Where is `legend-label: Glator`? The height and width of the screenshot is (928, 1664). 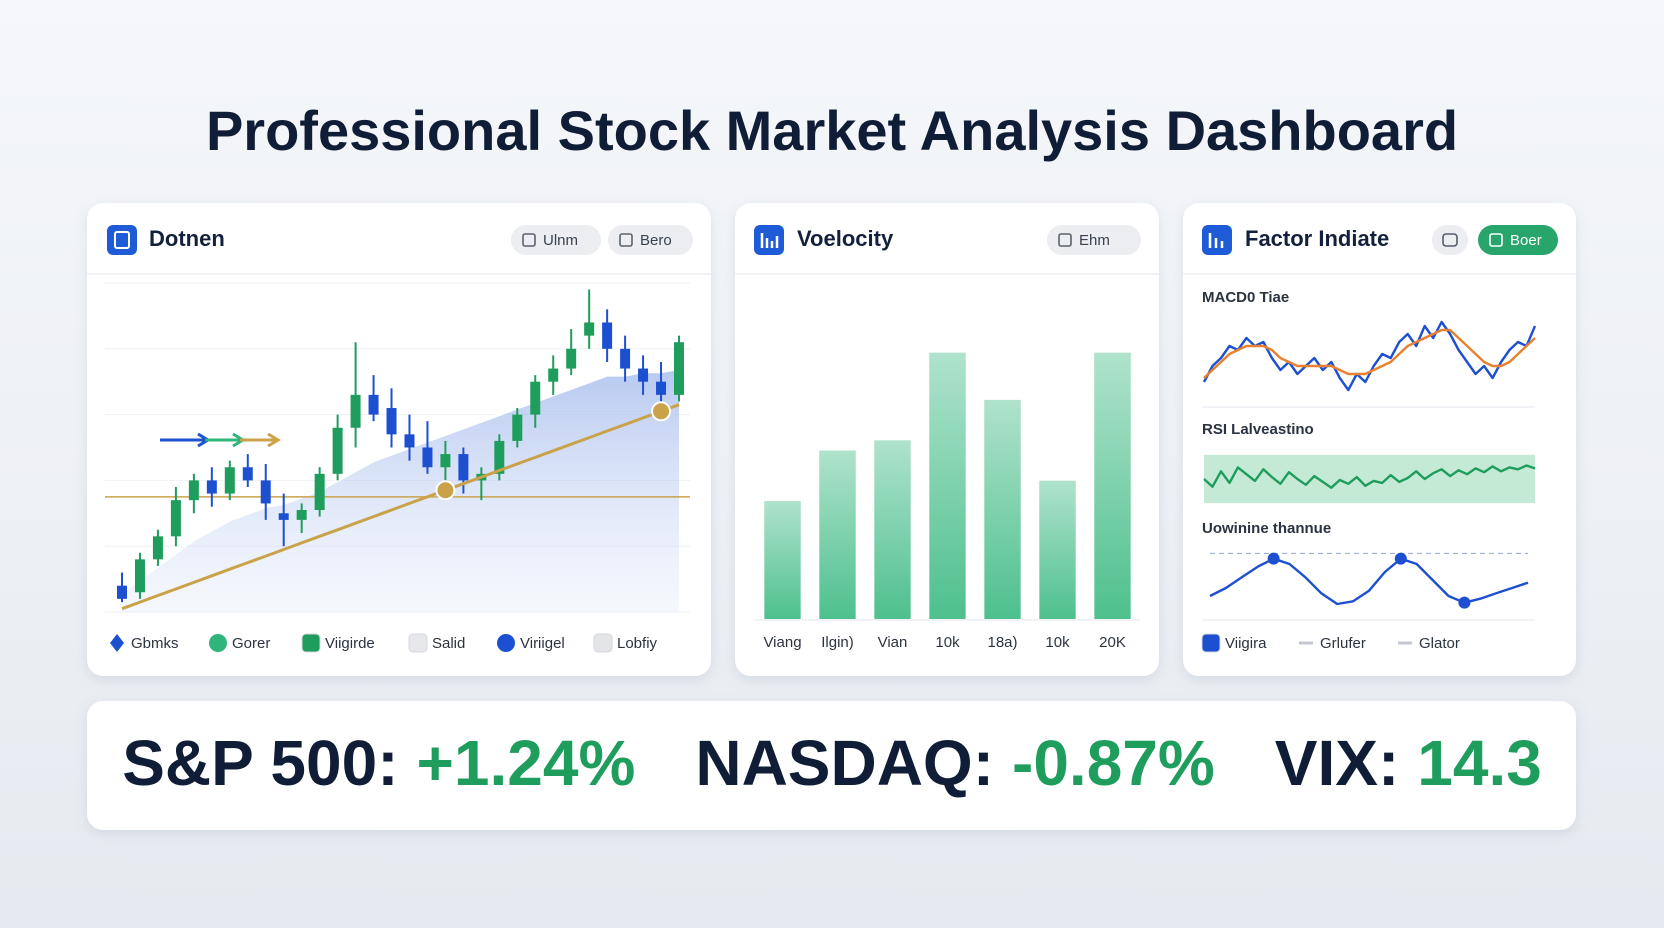 legend-label: Glator is located at coordinates (1439, 643).